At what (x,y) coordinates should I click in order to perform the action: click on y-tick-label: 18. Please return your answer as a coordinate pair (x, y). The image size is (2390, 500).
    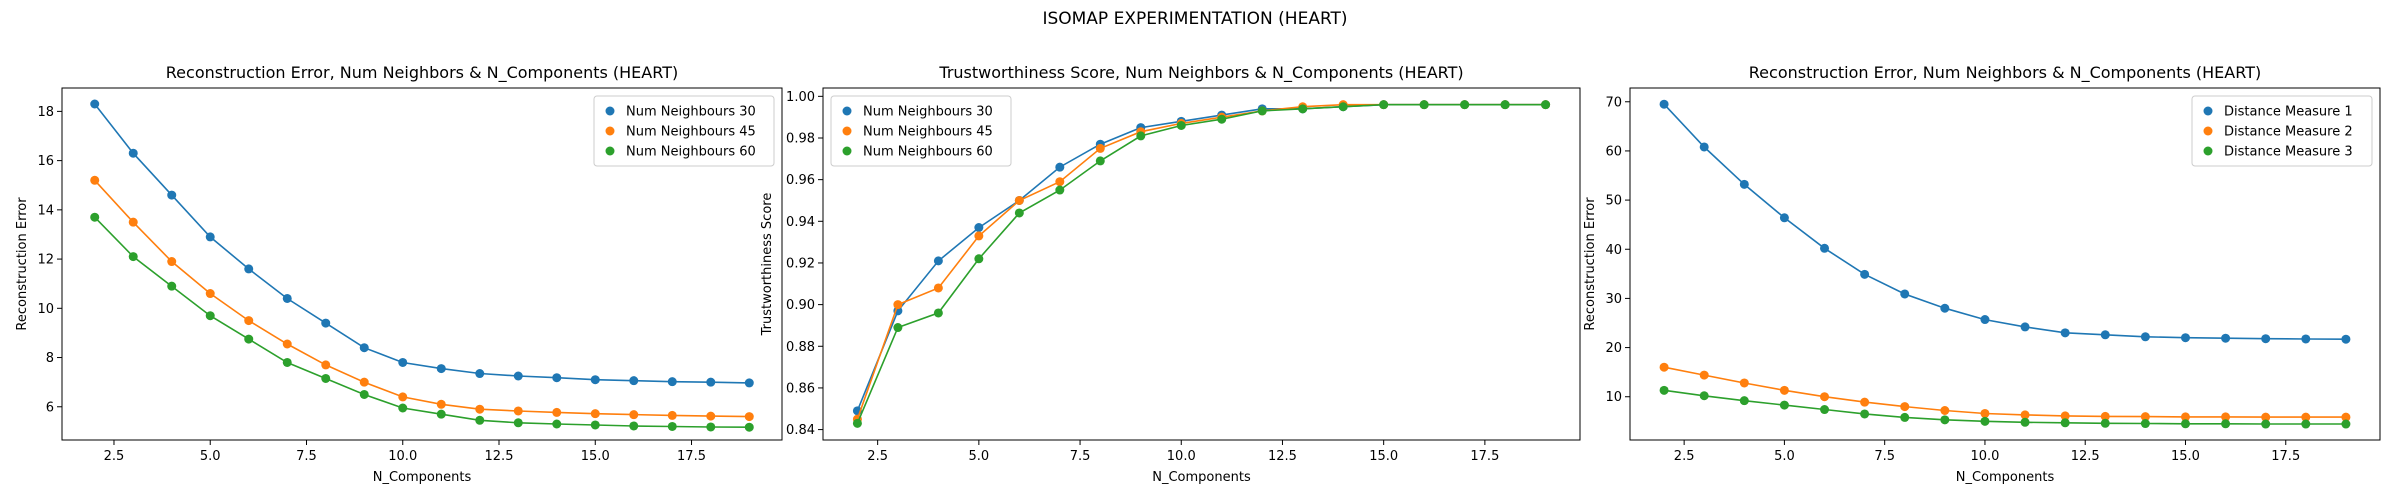
    Looking at the image, I should click on (45, 112).